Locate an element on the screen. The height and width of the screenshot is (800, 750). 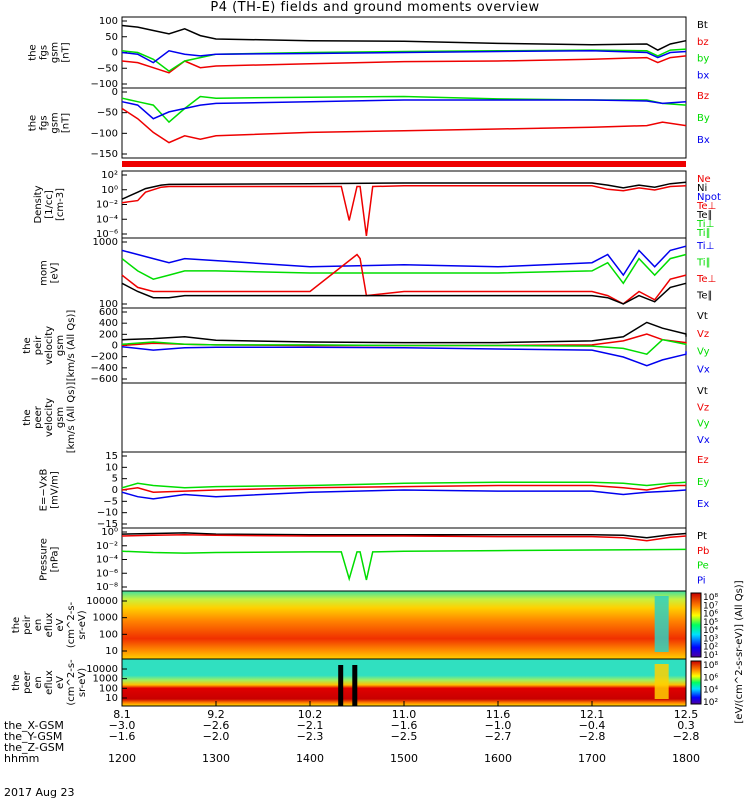
panel-2: the fgs gsm [nT] 0 −50 −100 −150 Bz By Bx is located at coordinates (369, 123).